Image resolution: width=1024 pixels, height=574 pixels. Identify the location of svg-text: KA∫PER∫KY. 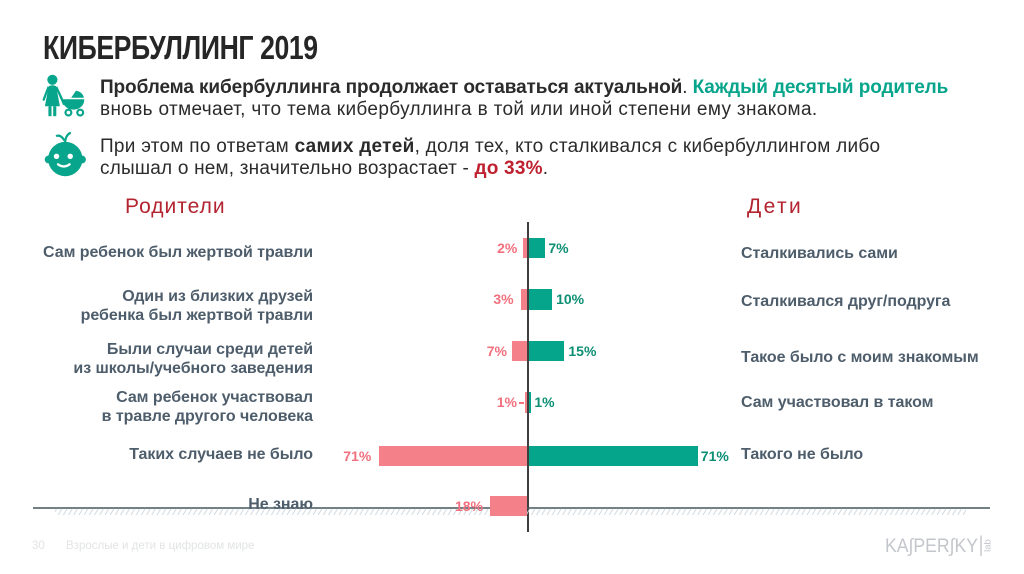
(931, 546).